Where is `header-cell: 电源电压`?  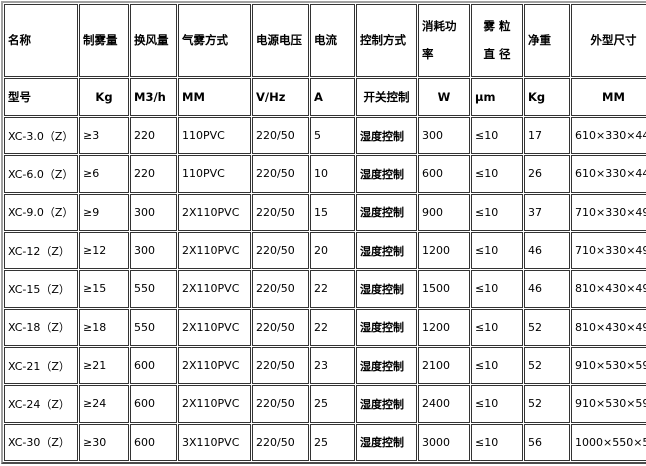 header-cell: 电源电压 is located at coordinates (280, 40).